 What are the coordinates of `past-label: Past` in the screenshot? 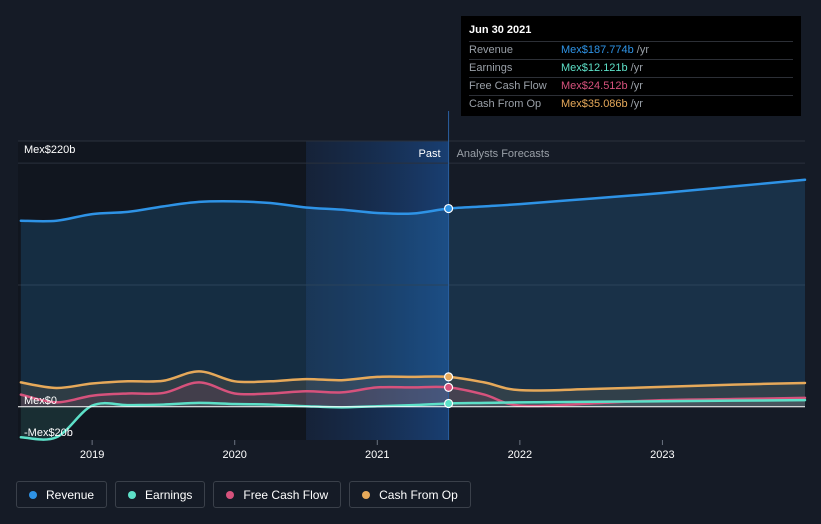 It's located at (430, 154).